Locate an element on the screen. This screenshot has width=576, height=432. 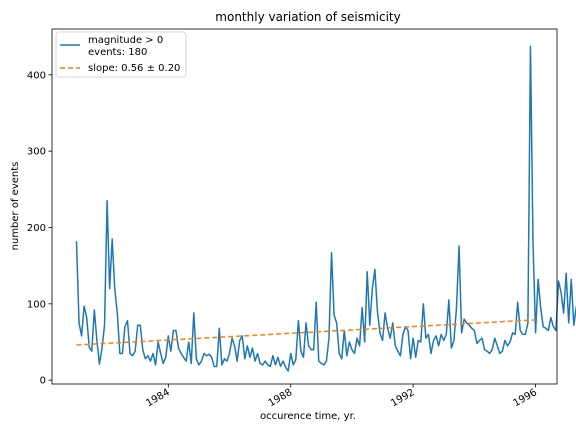
y-axis: 0 100 200 300 400 is located at coordinates (39, 228).